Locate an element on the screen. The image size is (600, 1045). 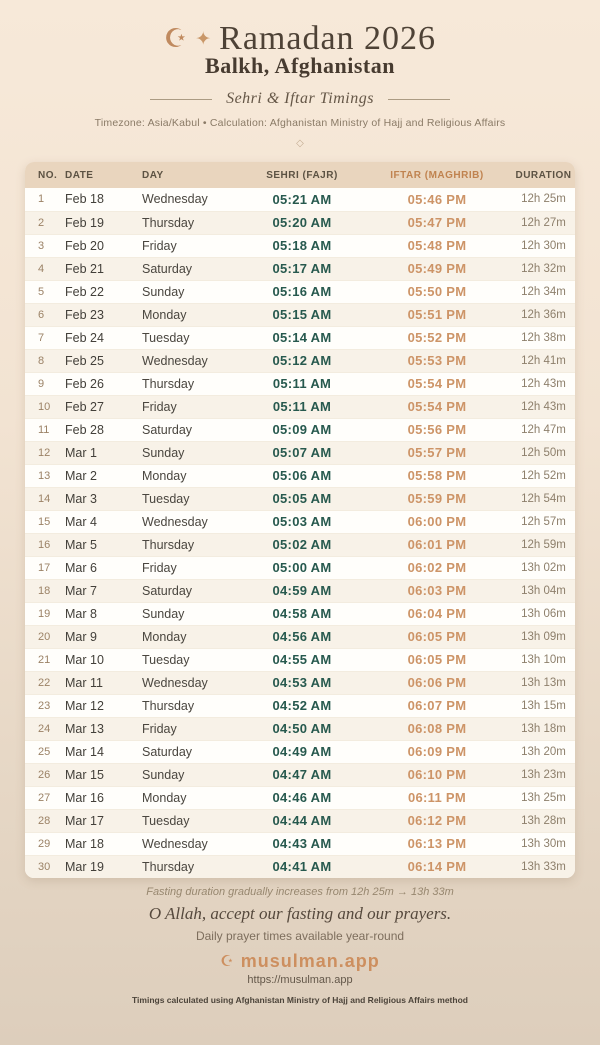
column-header-sehri: SEHRI (FAJR) is located at coordinates (302, 175).